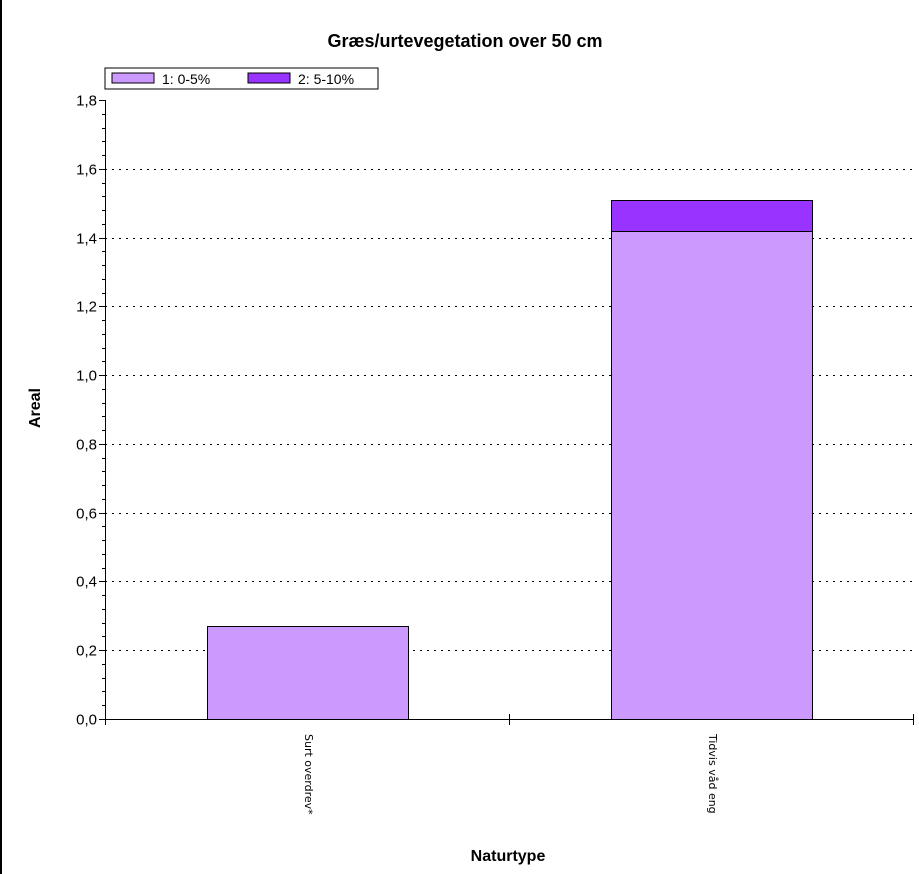 This screenshot has width=919, height=874. What do you see at coordinates (464, 41) in the screenshot?
I see `chart-title: Græs/urtevegetation over 50 cm` at bounding box center [464, 41].